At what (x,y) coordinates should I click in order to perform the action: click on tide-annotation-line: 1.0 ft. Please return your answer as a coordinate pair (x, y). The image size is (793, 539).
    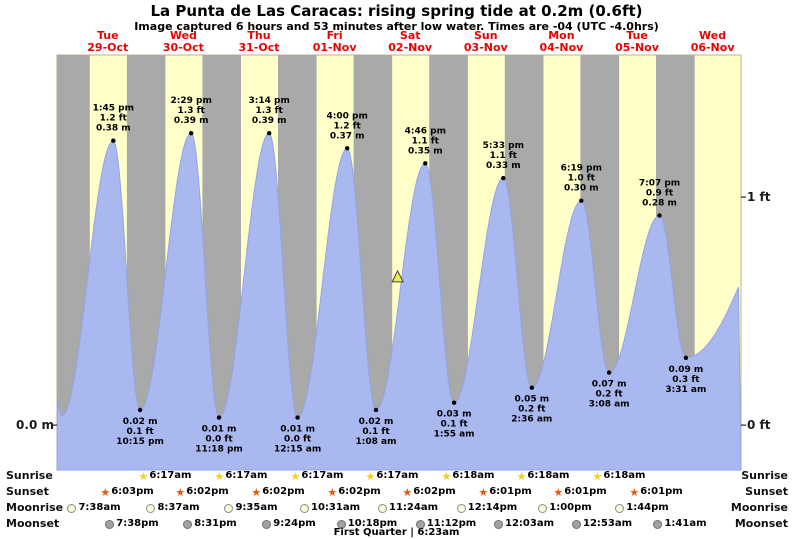
    Looking at the image, I should click on (582, 179).